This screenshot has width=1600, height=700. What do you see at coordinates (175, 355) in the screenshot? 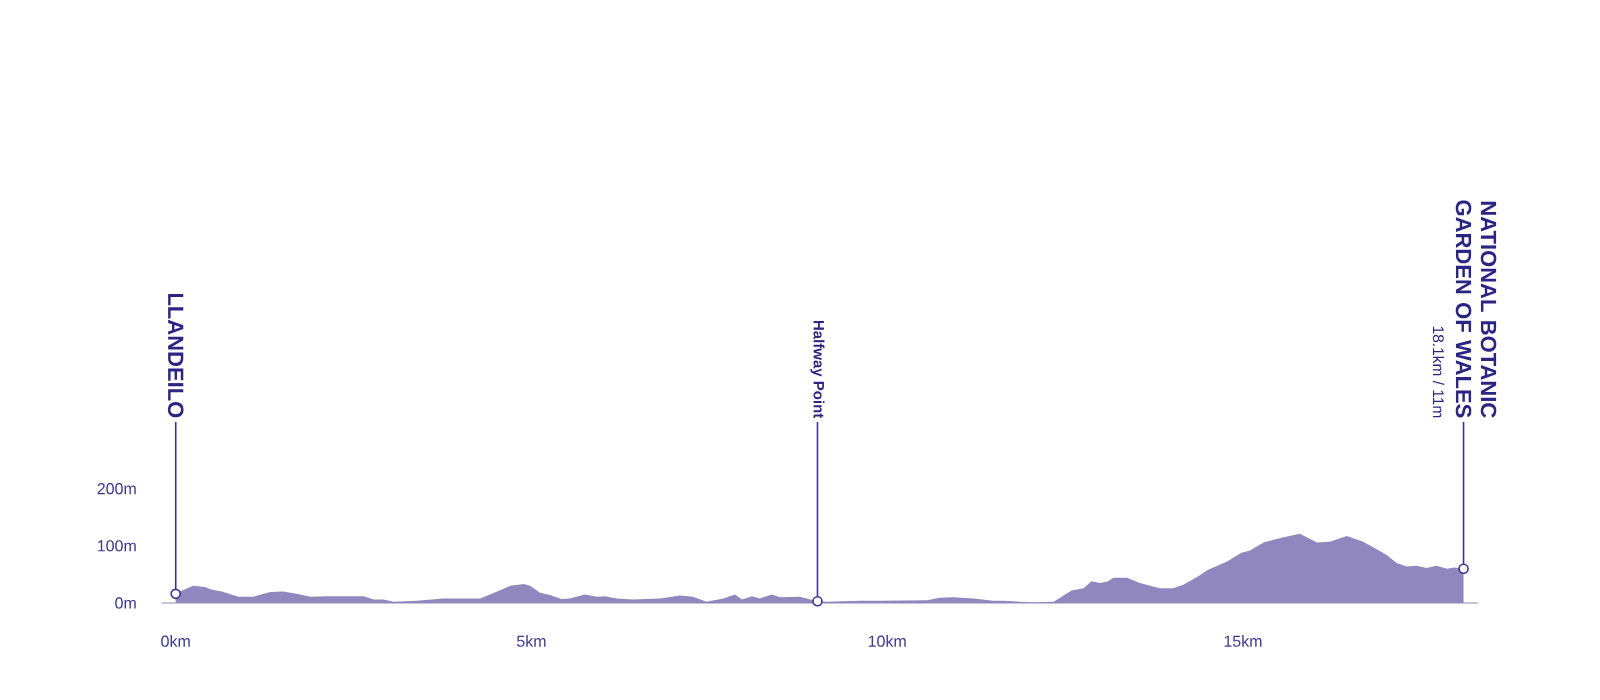
I see `annotation: LLANDEILO` at bounding box center [175, 355].